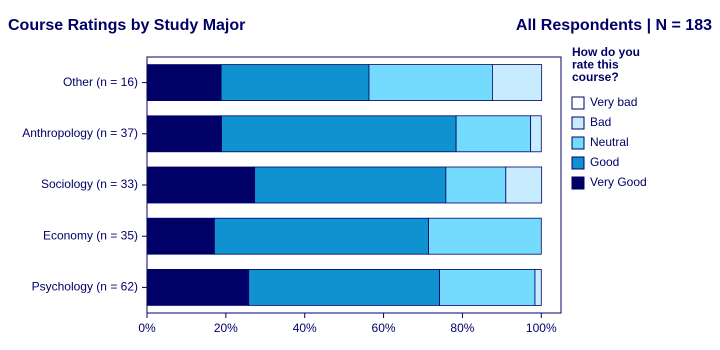 This screenshot has height=350, width=720. Describe the element at coordinates (80, 133) in the screenshot. I see `y-tick-label: Anthropology (n = 37)` at that location.